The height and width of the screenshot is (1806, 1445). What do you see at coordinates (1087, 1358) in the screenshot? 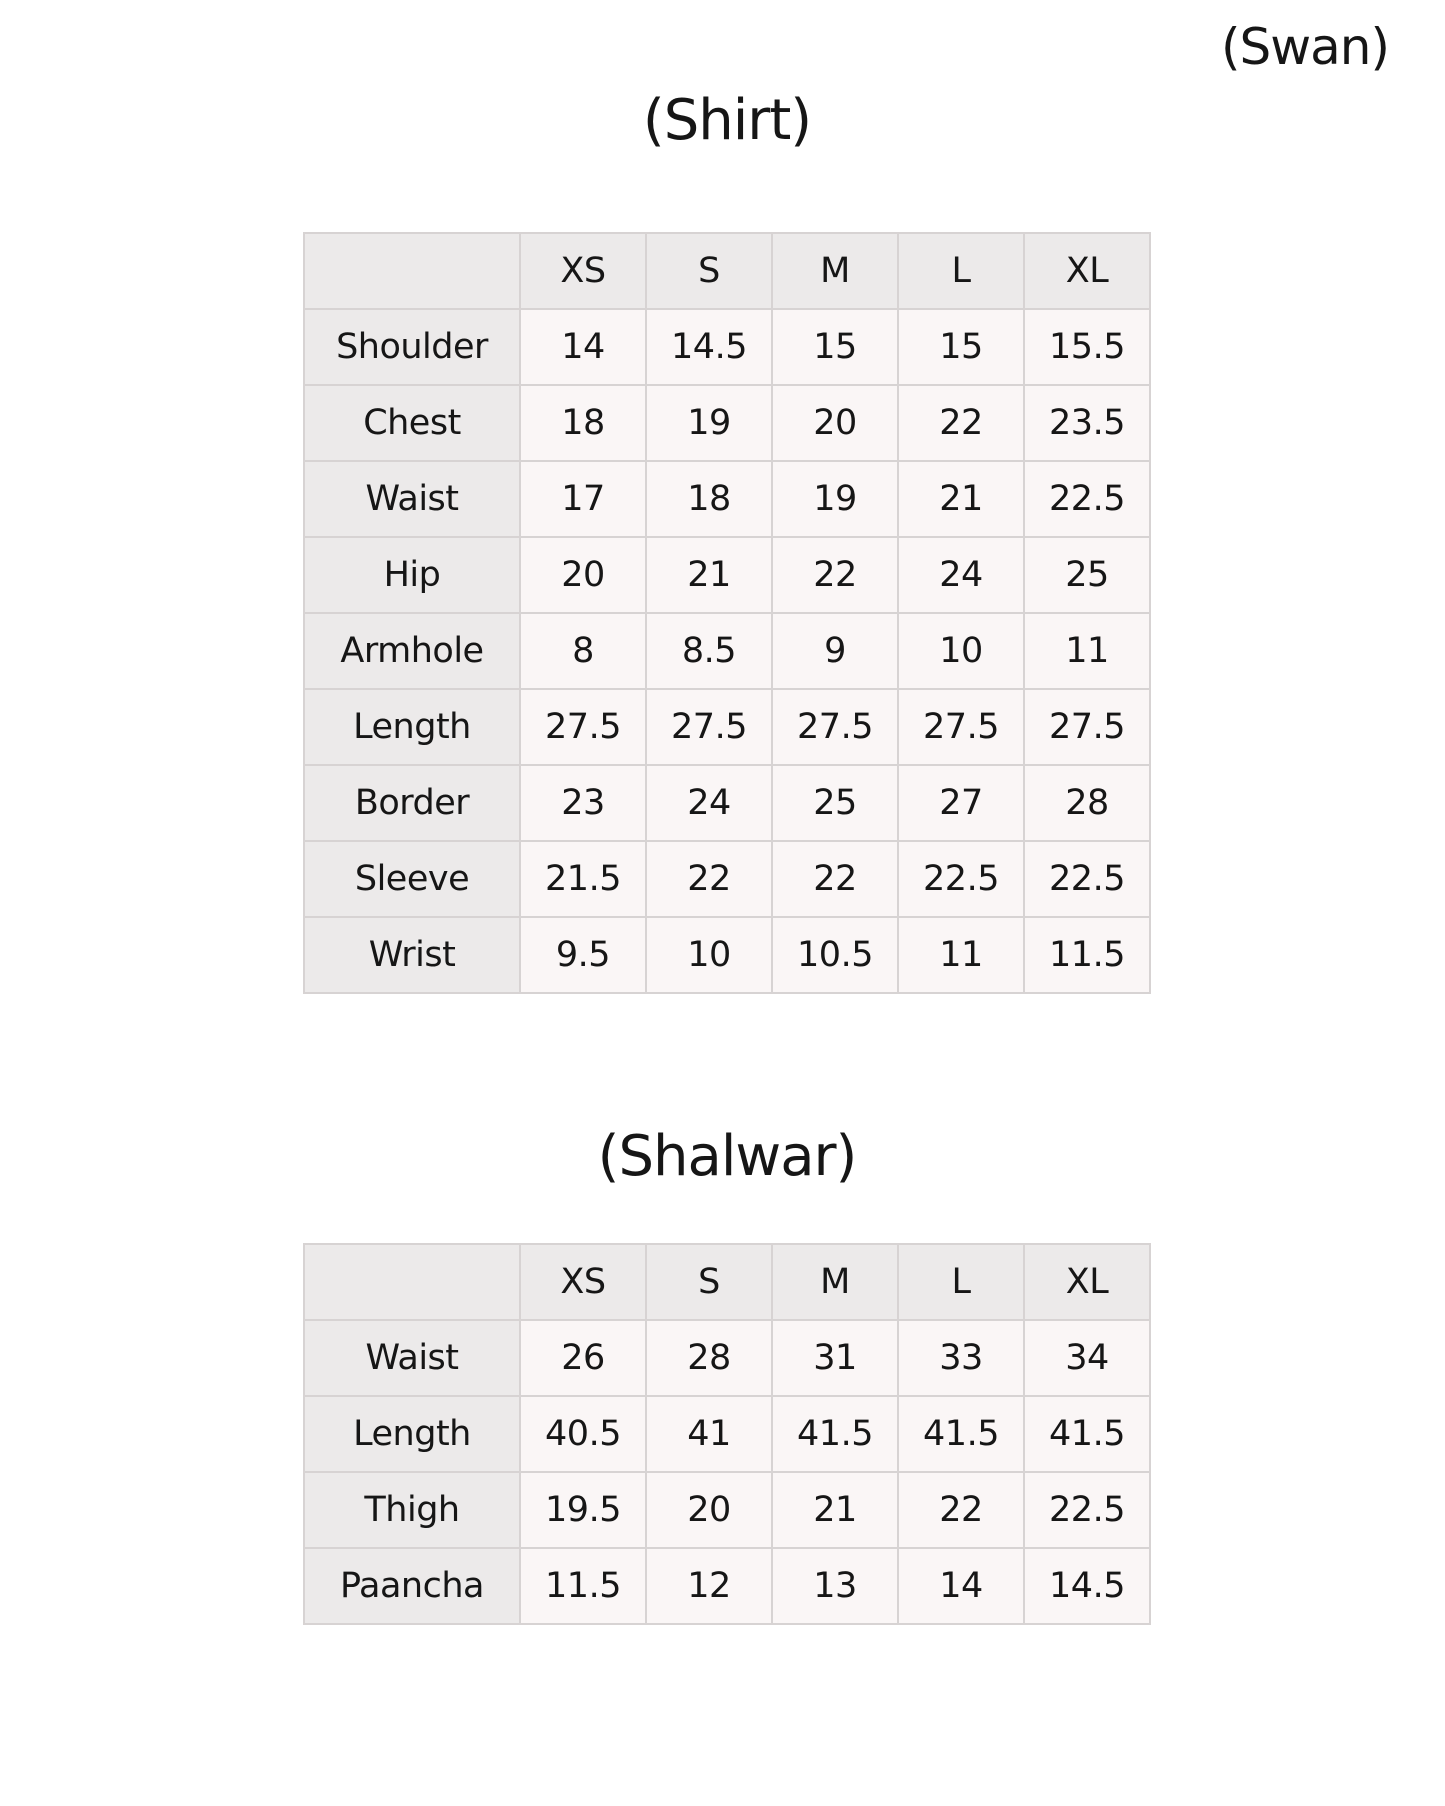
I see `size-value-cell: 34` at bounding box center [1087, 1358].